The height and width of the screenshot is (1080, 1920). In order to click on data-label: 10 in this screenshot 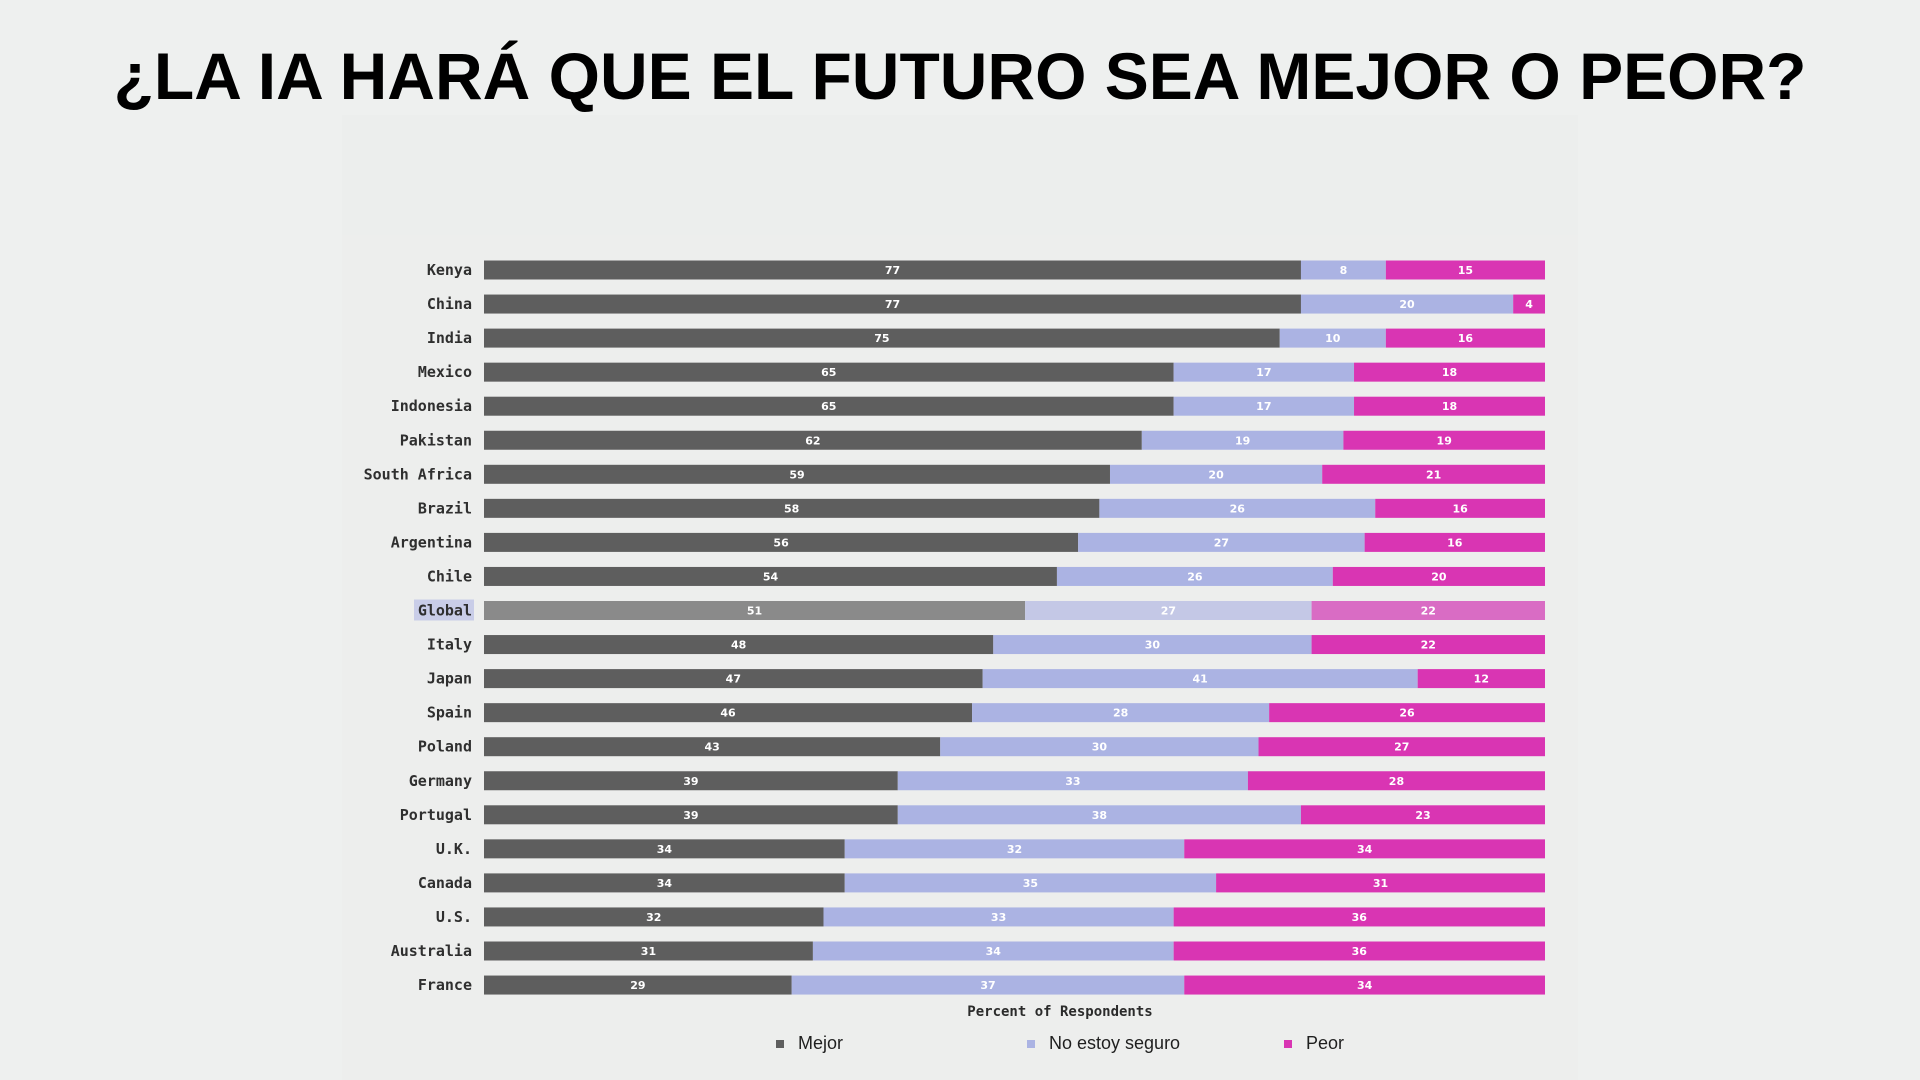, I will do `click(1333, 338)`.